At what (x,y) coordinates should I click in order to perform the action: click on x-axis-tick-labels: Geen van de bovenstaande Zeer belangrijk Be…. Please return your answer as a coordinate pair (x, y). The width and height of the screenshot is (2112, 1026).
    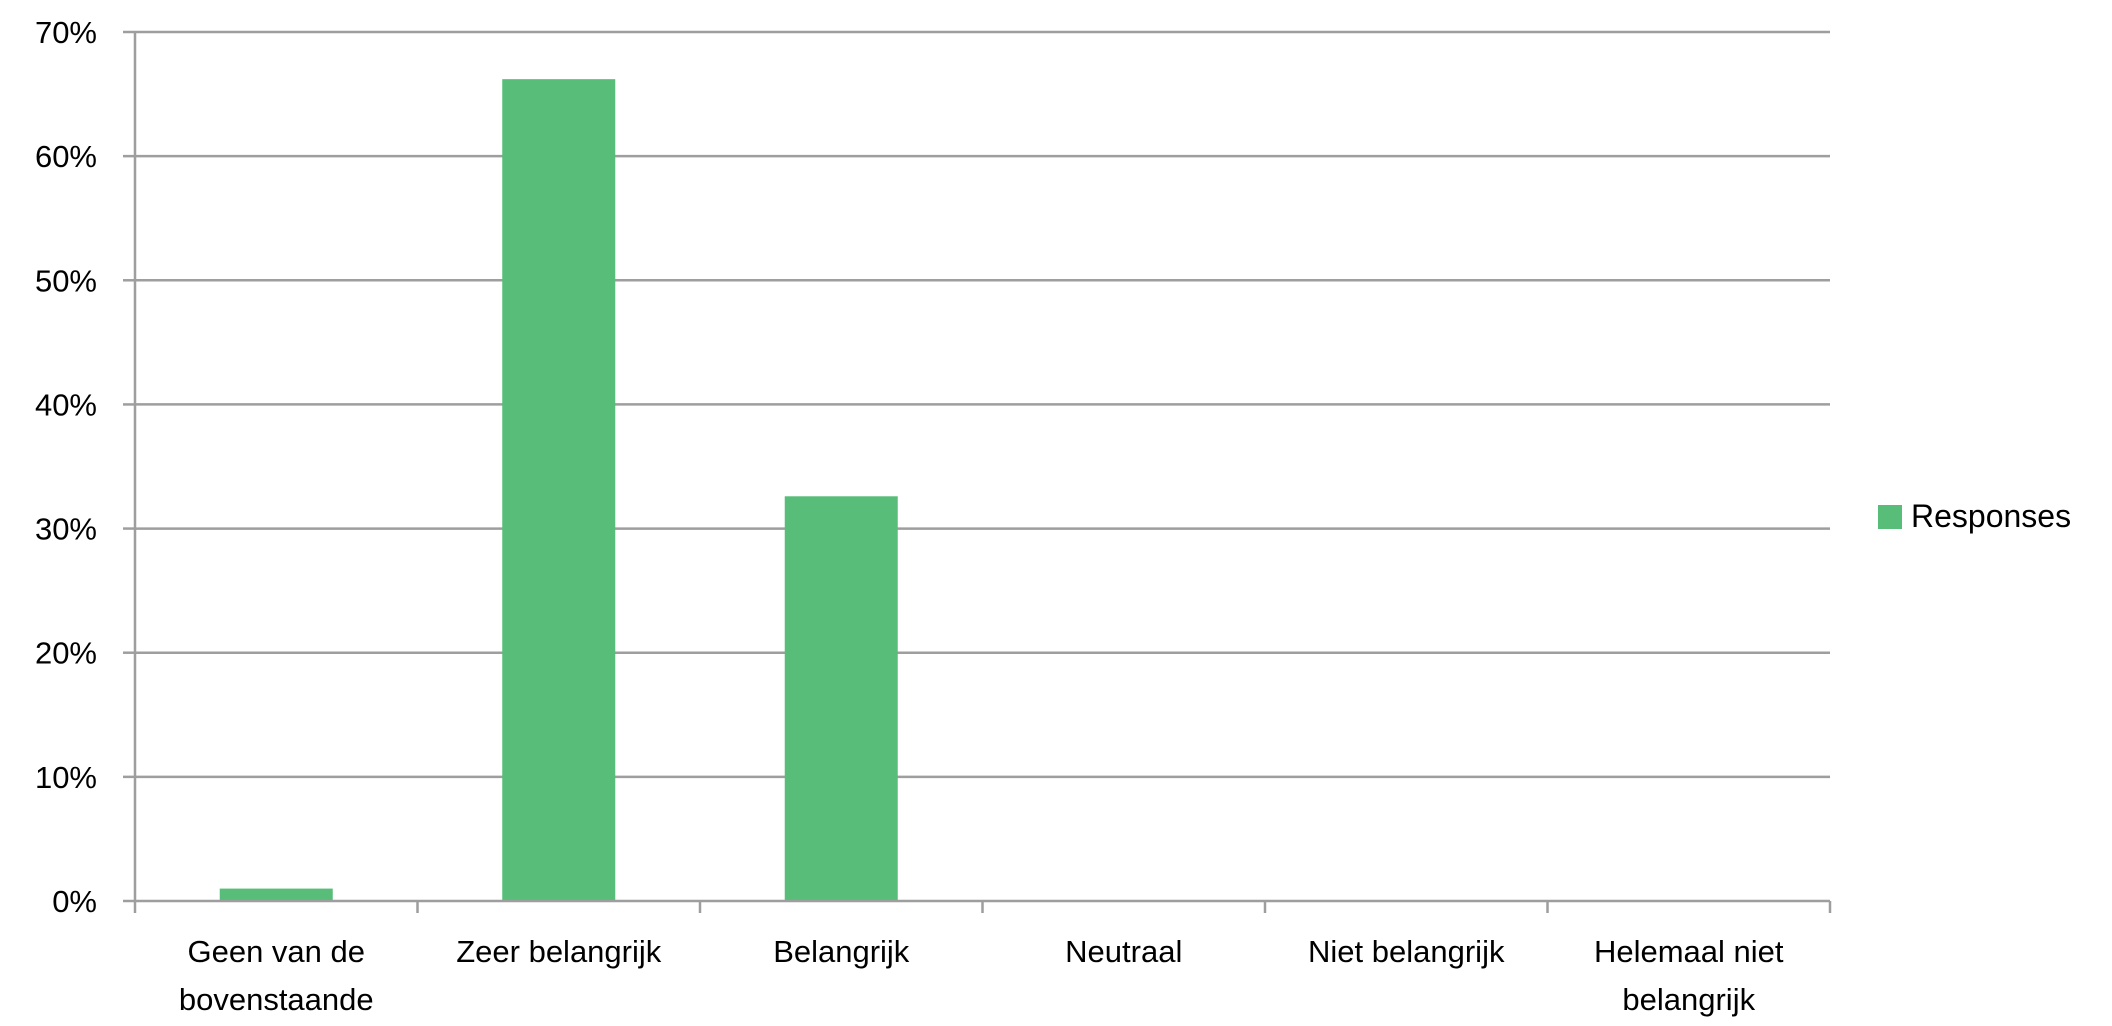
    Looking at the image, I should click on (981, 975).